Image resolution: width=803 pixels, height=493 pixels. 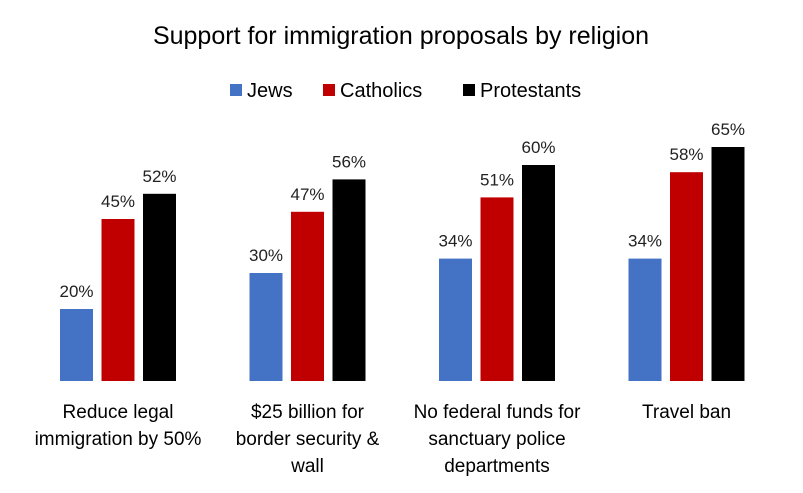 What do you see at coordinates (307, 194) in the screenshot?
I see `data-label-catholics-2: 47%` at bounding box center [307, 194].